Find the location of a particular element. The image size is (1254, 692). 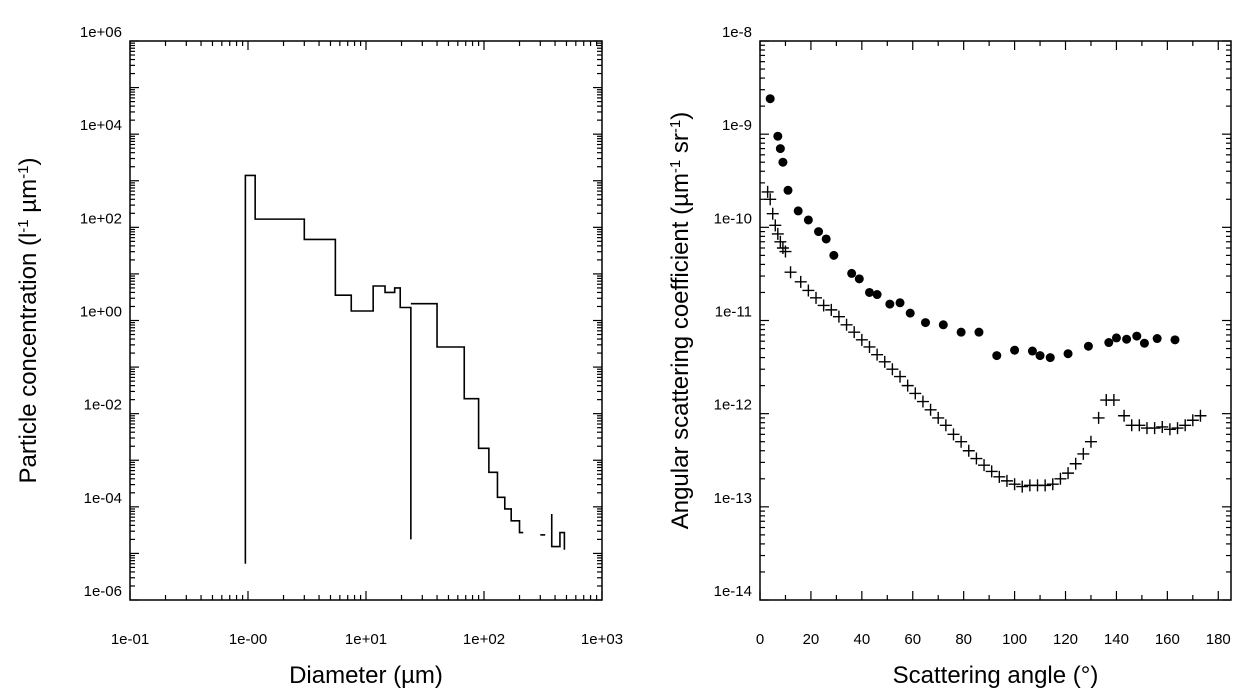

x-tick-label: 40 is located at coordinates (861, 639).